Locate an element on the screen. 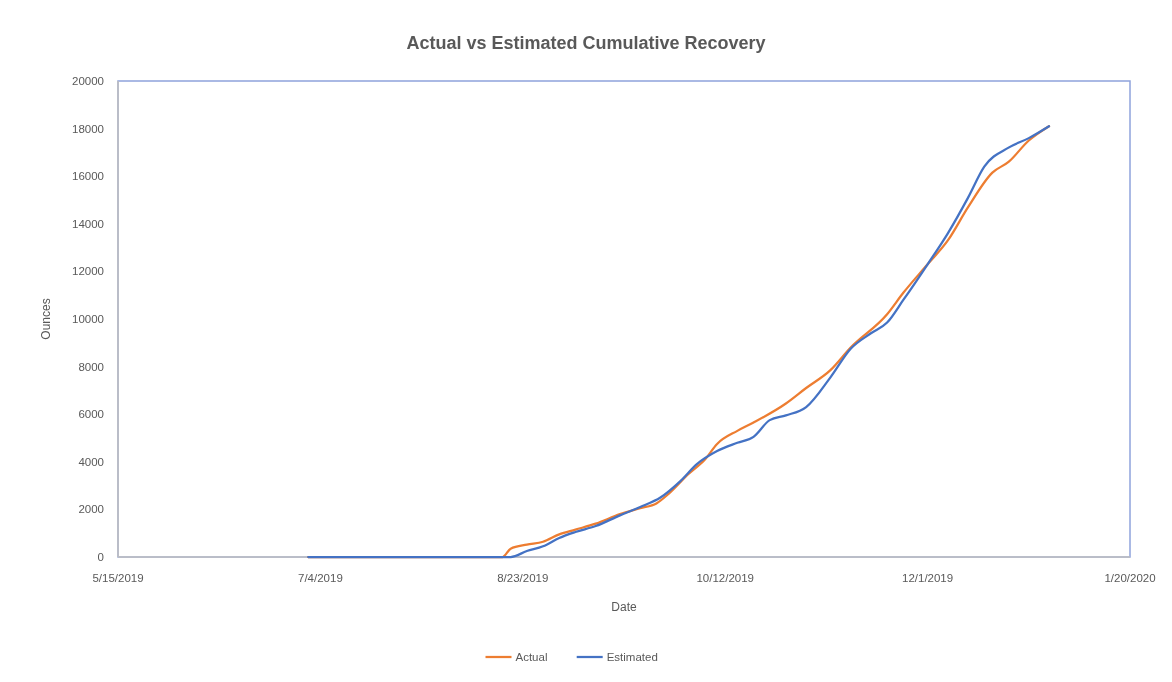 This screenshot has width=1172, height=682. y-tick-label: 4000 is located at coordinates (91, 461).